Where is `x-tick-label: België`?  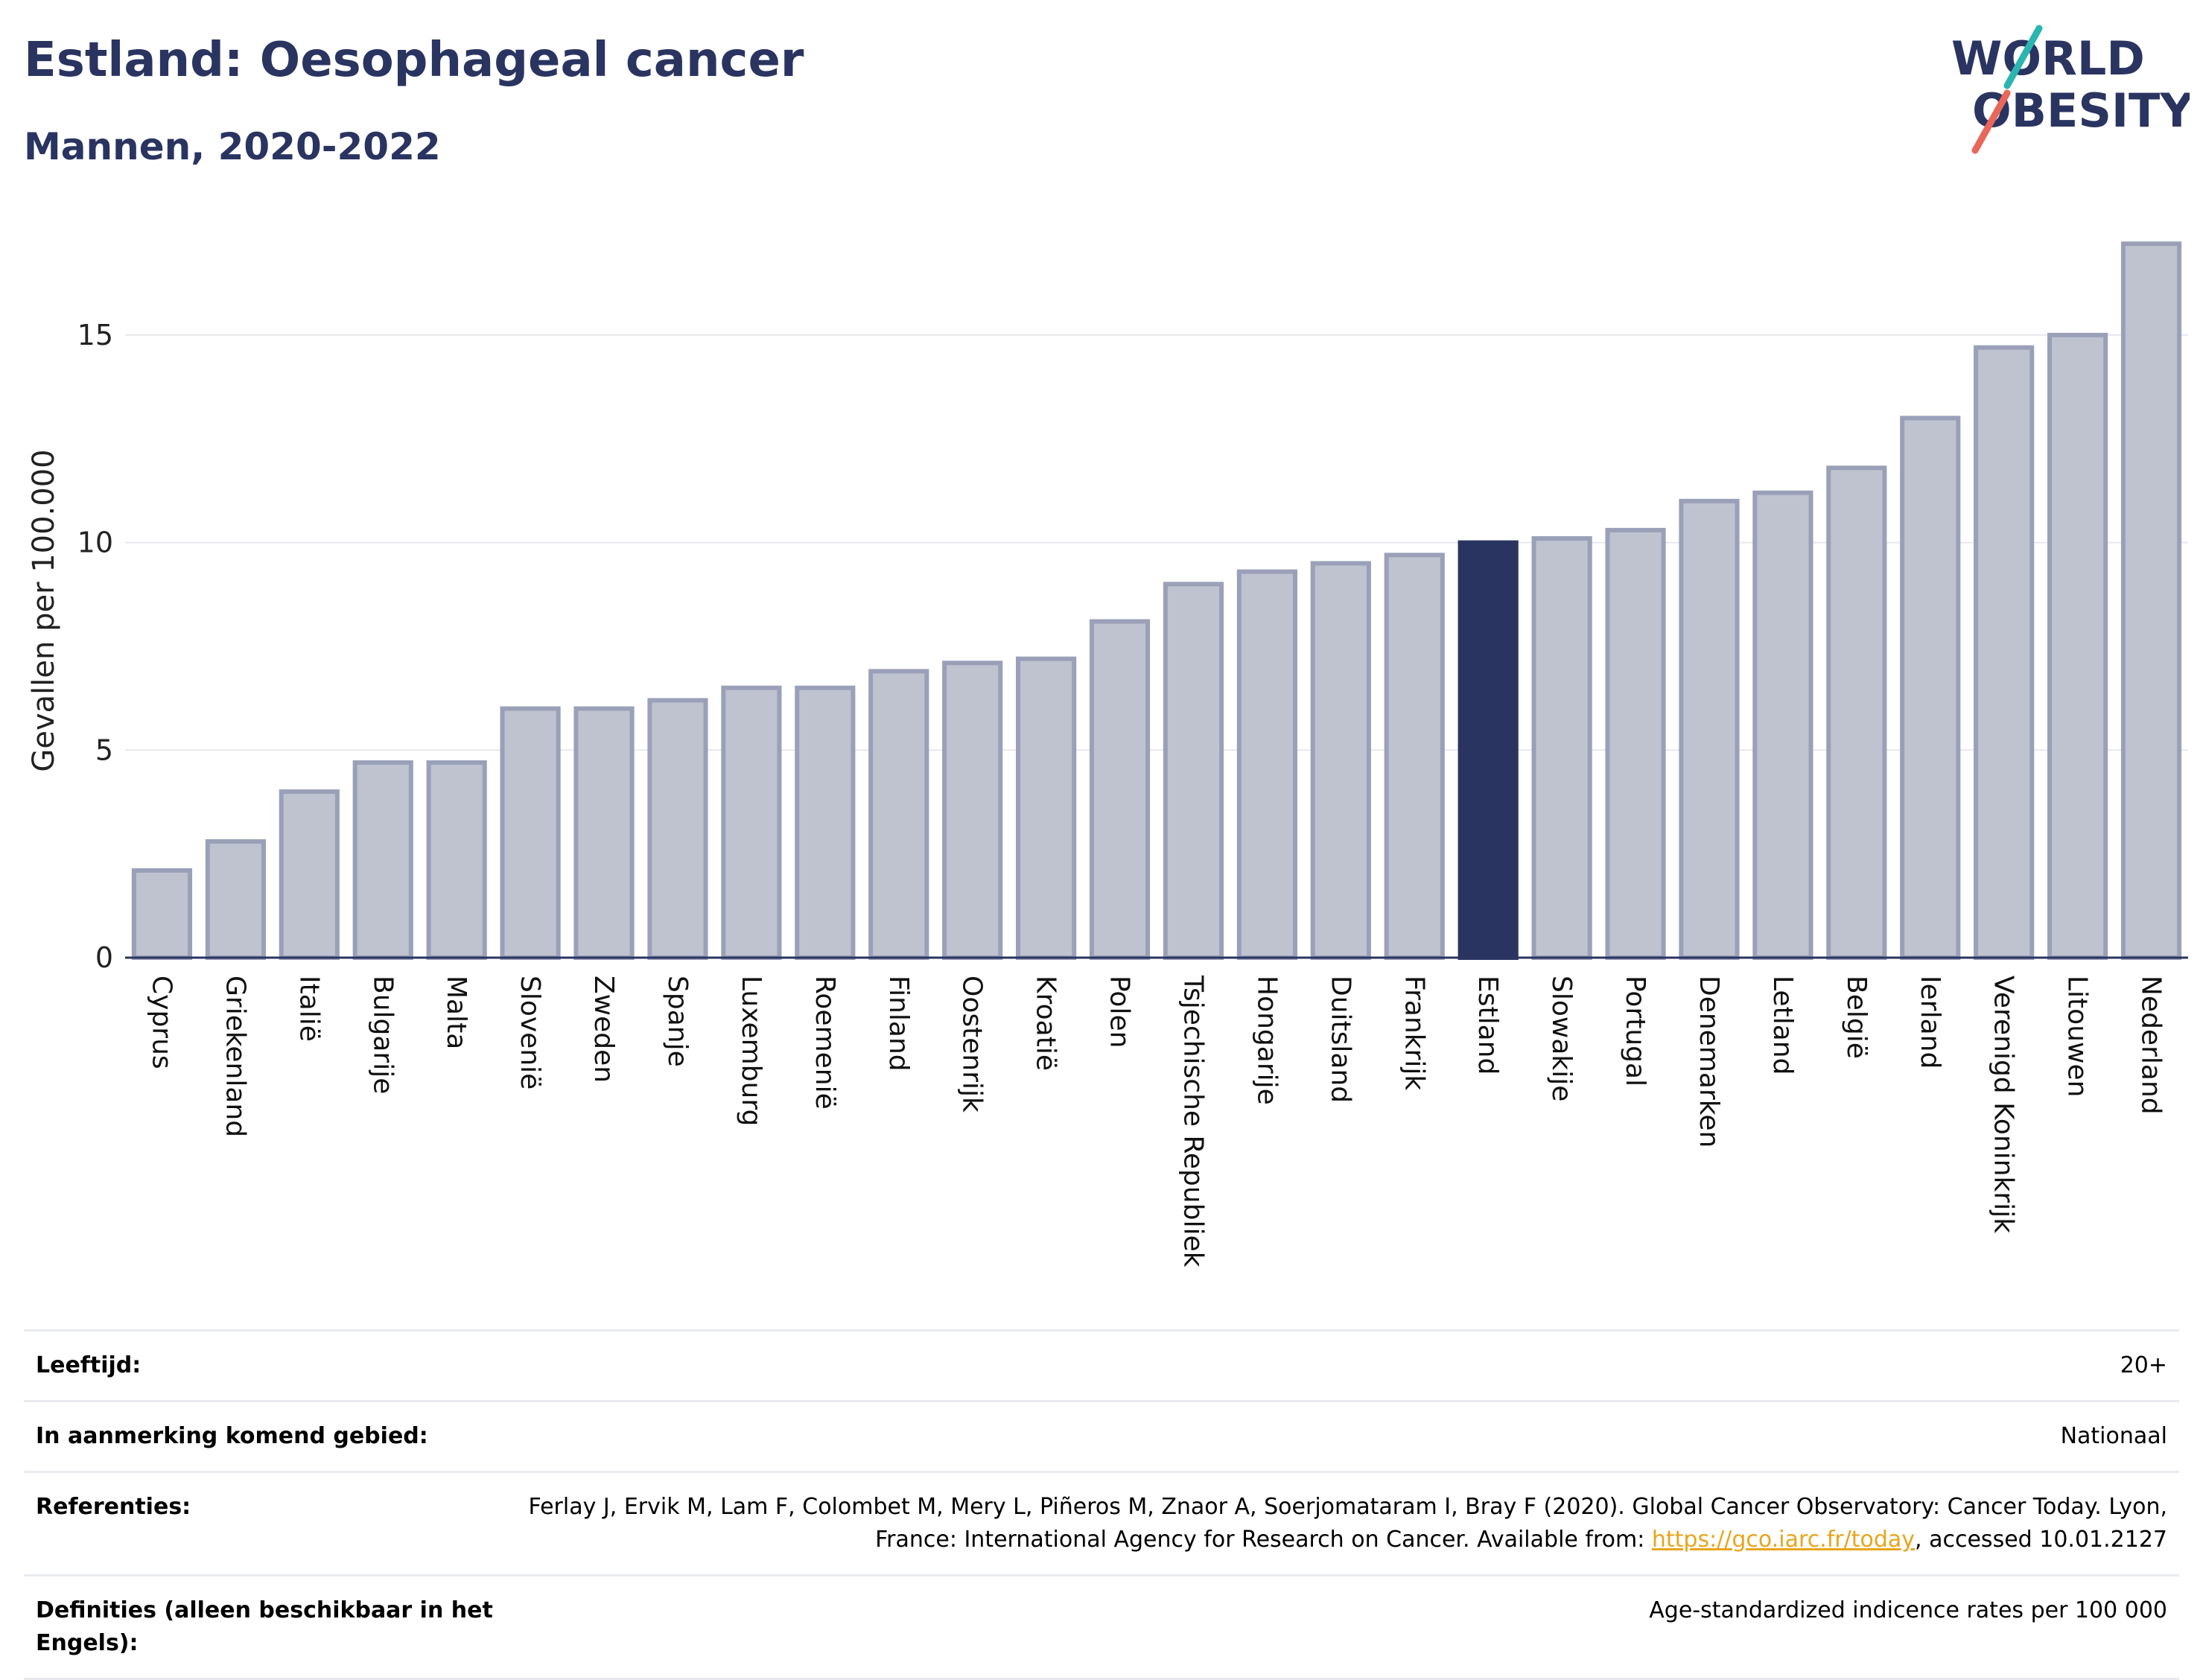 x-tick-label: België is located at coordinates (1856, 1017).